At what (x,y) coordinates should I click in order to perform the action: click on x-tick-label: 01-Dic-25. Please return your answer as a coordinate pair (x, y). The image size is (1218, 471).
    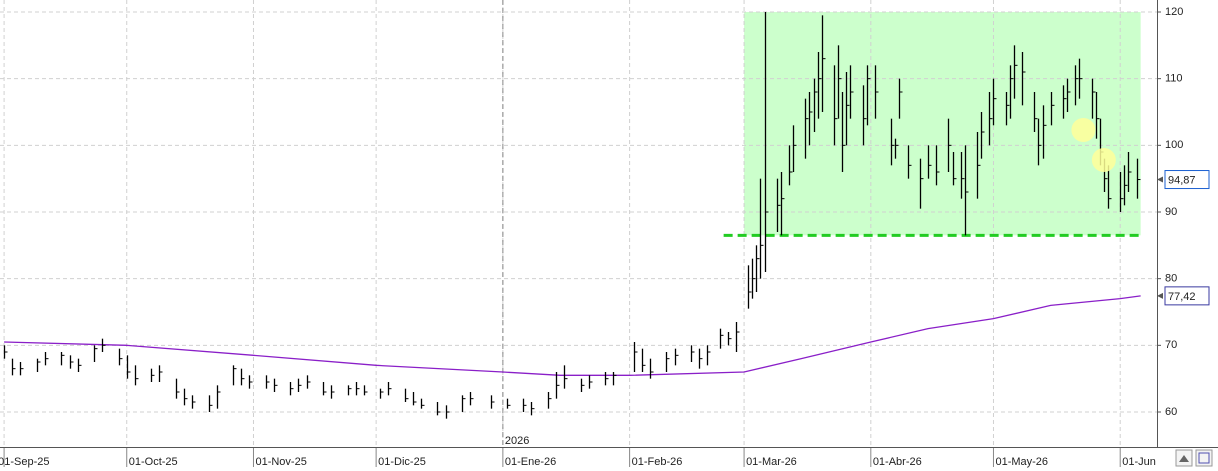
    Looking at the image, I should click on (402, 462).